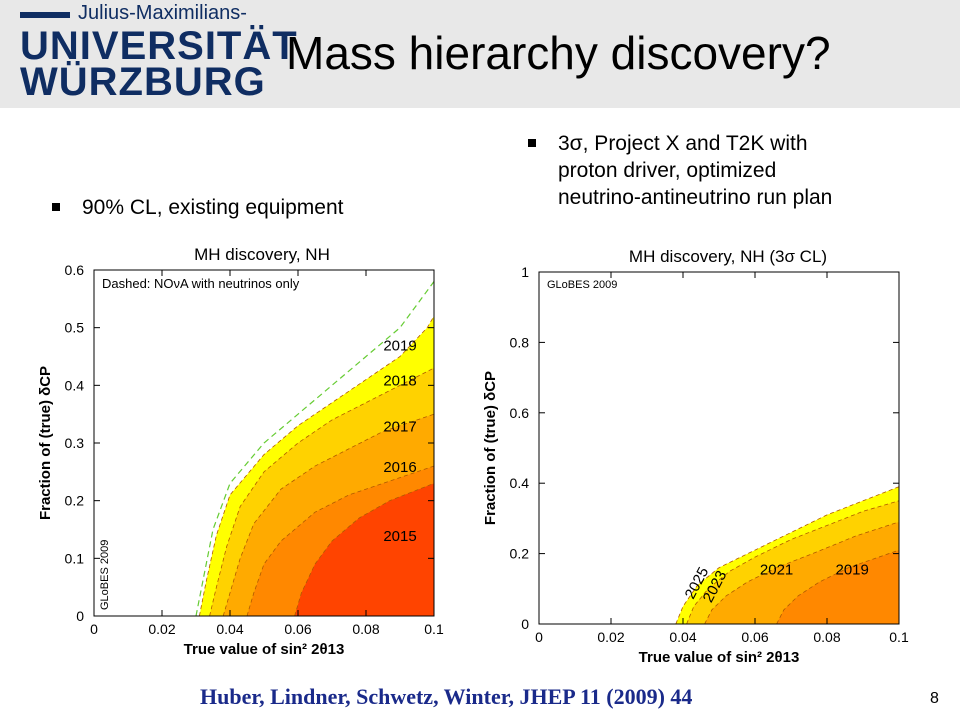 This screenshot has width=960, height=720. Describe the element at coordinates (525, 272) in the screenshot. I see `y-tick-label: 1` at that location.